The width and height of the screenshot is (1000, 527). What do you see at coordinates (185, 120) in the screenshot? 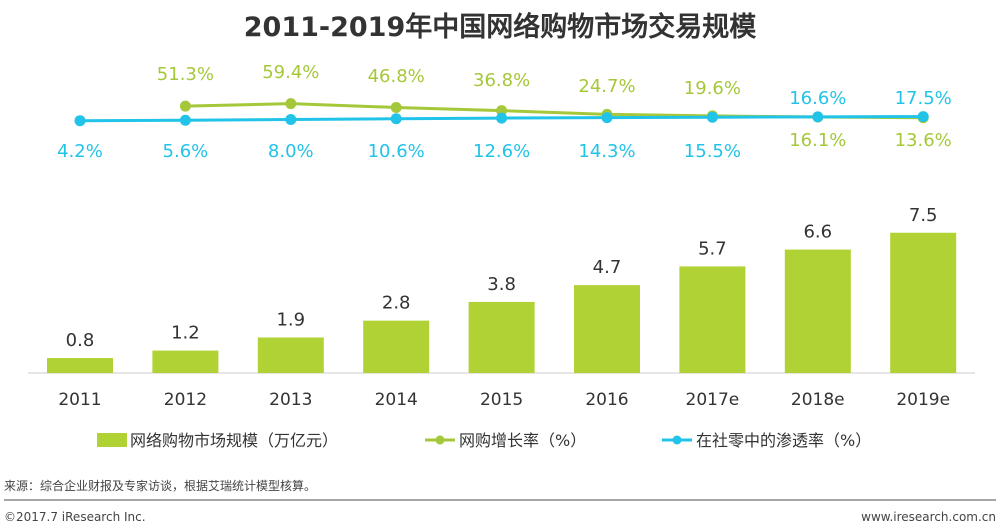
I see `point-2-2012` at bounding box center [185, 120].